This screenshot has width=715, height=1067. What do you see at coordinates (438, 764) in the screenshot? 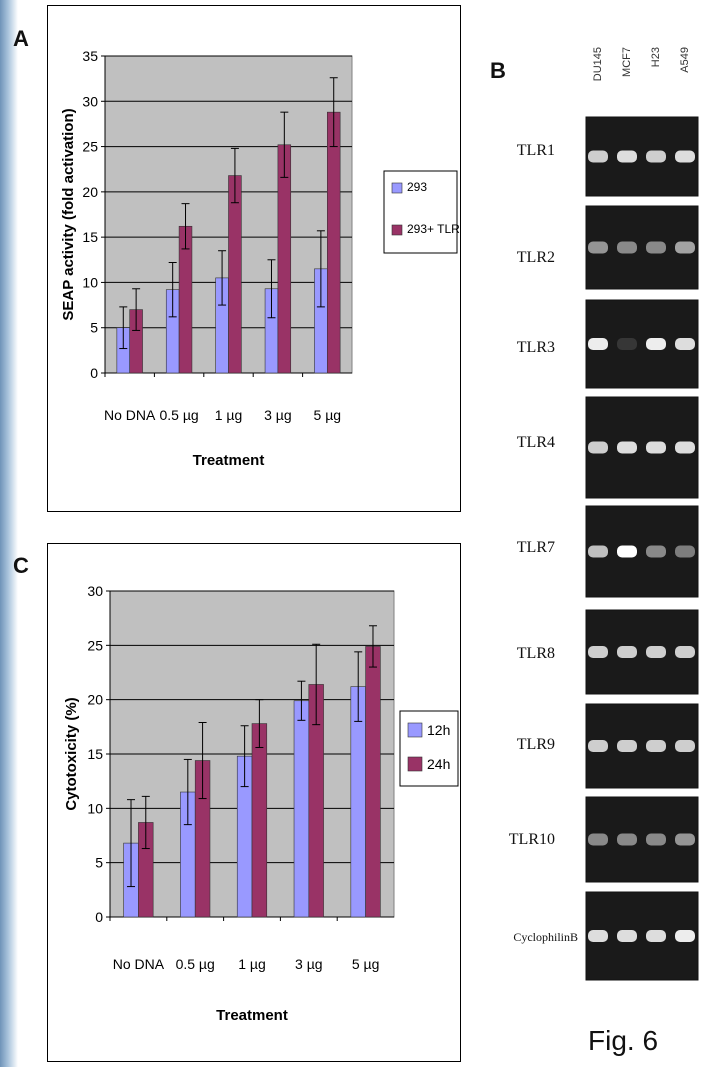
I see `legend-label: 24h` at bounding box center [438, 764].